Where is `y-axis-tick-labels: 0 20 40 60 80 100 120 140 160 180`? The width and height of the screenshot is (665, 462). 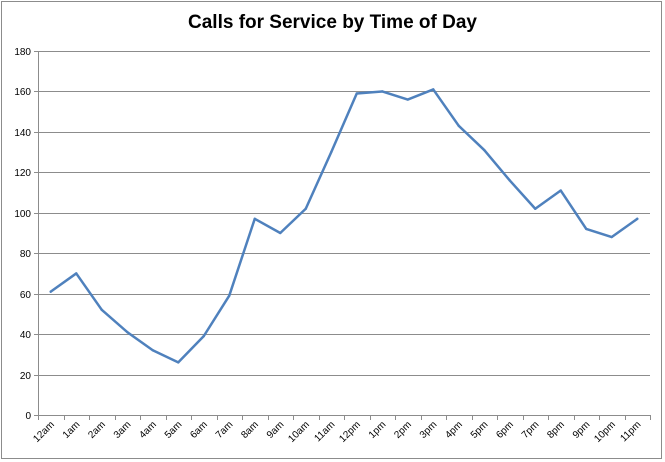 y-axis-tick-labels: 0 20 40 60 80 100 120 140 160 180 is located at coordinates (22, 234).